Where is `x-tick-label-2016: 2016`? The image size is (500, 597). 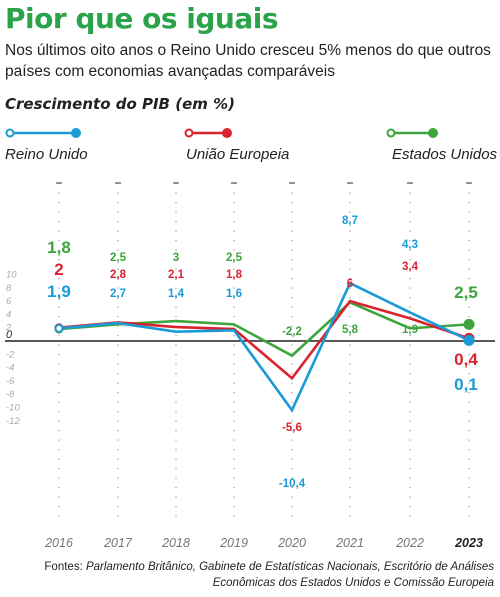
x-tick-label-2016: 2016 is located at coordinates (58, 543).